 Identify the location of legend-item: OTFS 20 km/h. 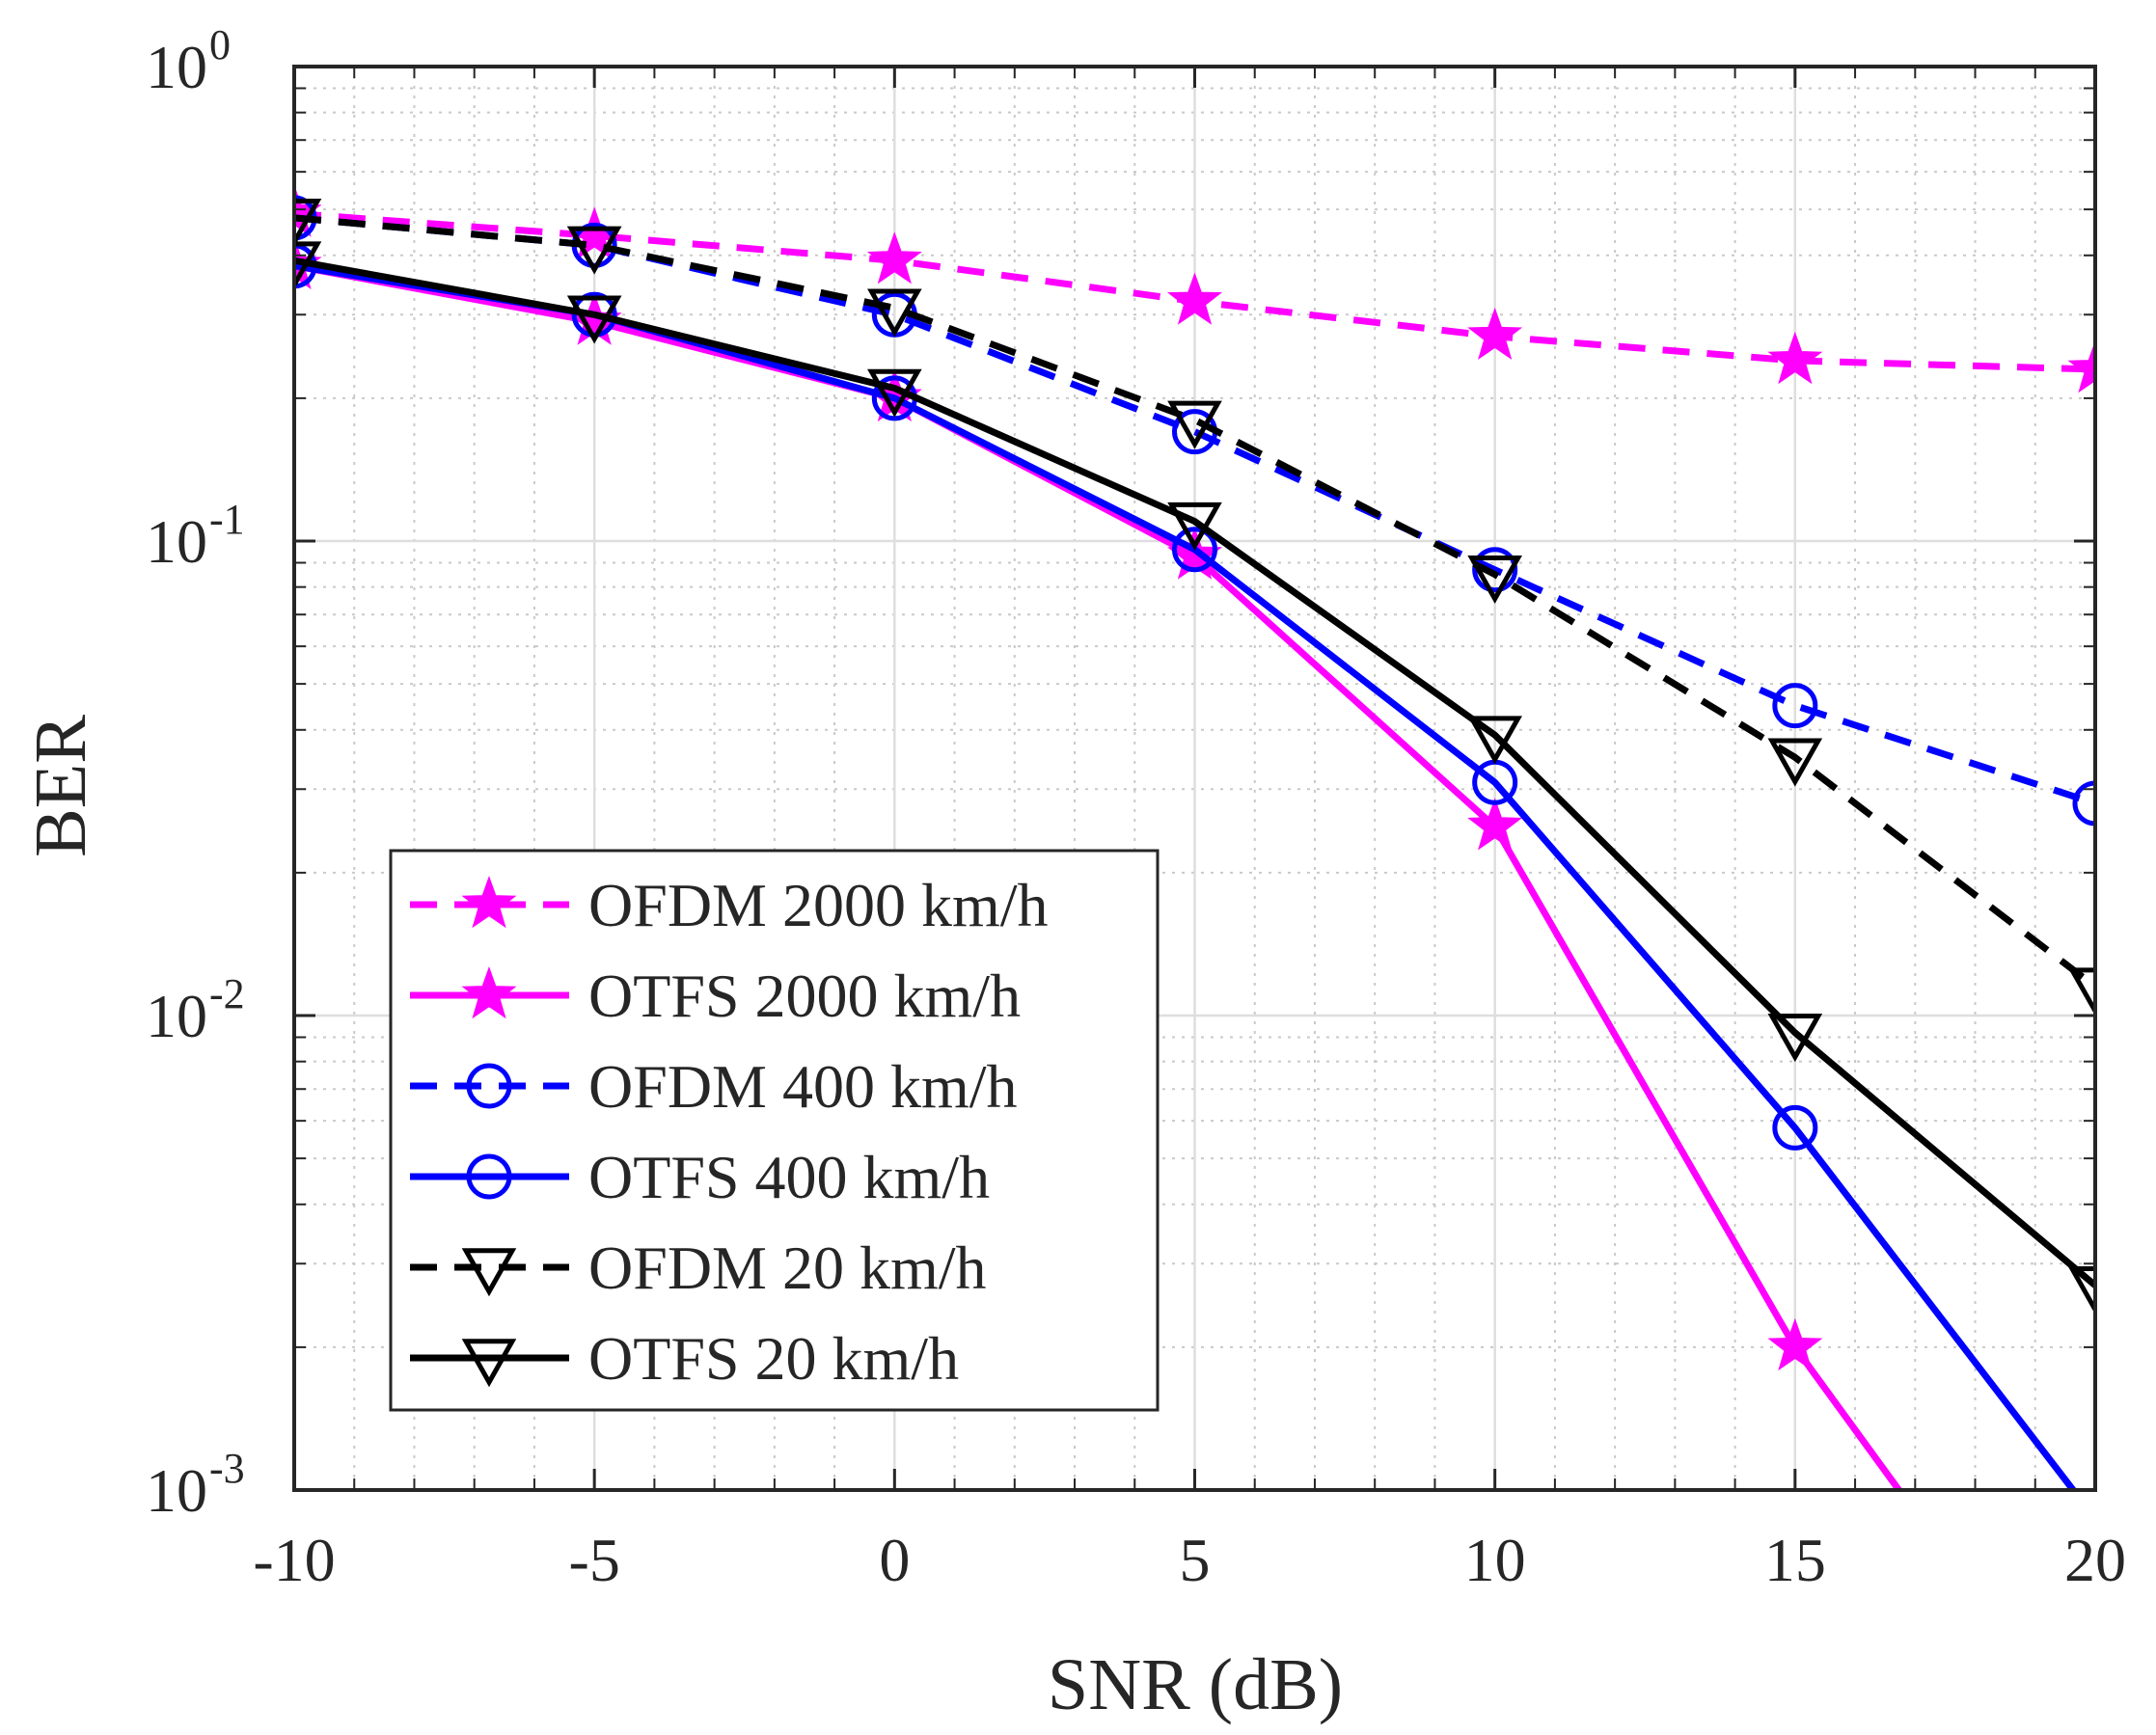
(684, 1358).